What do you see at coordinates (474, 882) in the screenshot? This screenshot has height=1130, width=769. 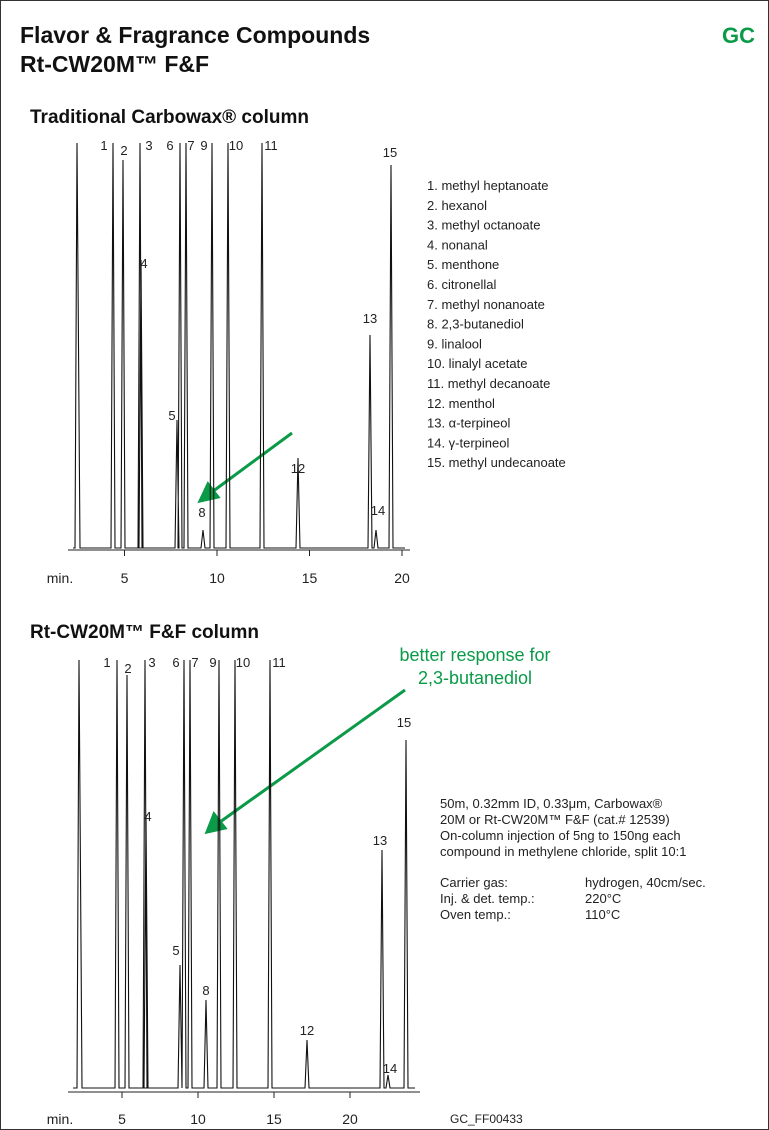 I see `condition-label: Carrier gas:` at bounding box center [474, 882].